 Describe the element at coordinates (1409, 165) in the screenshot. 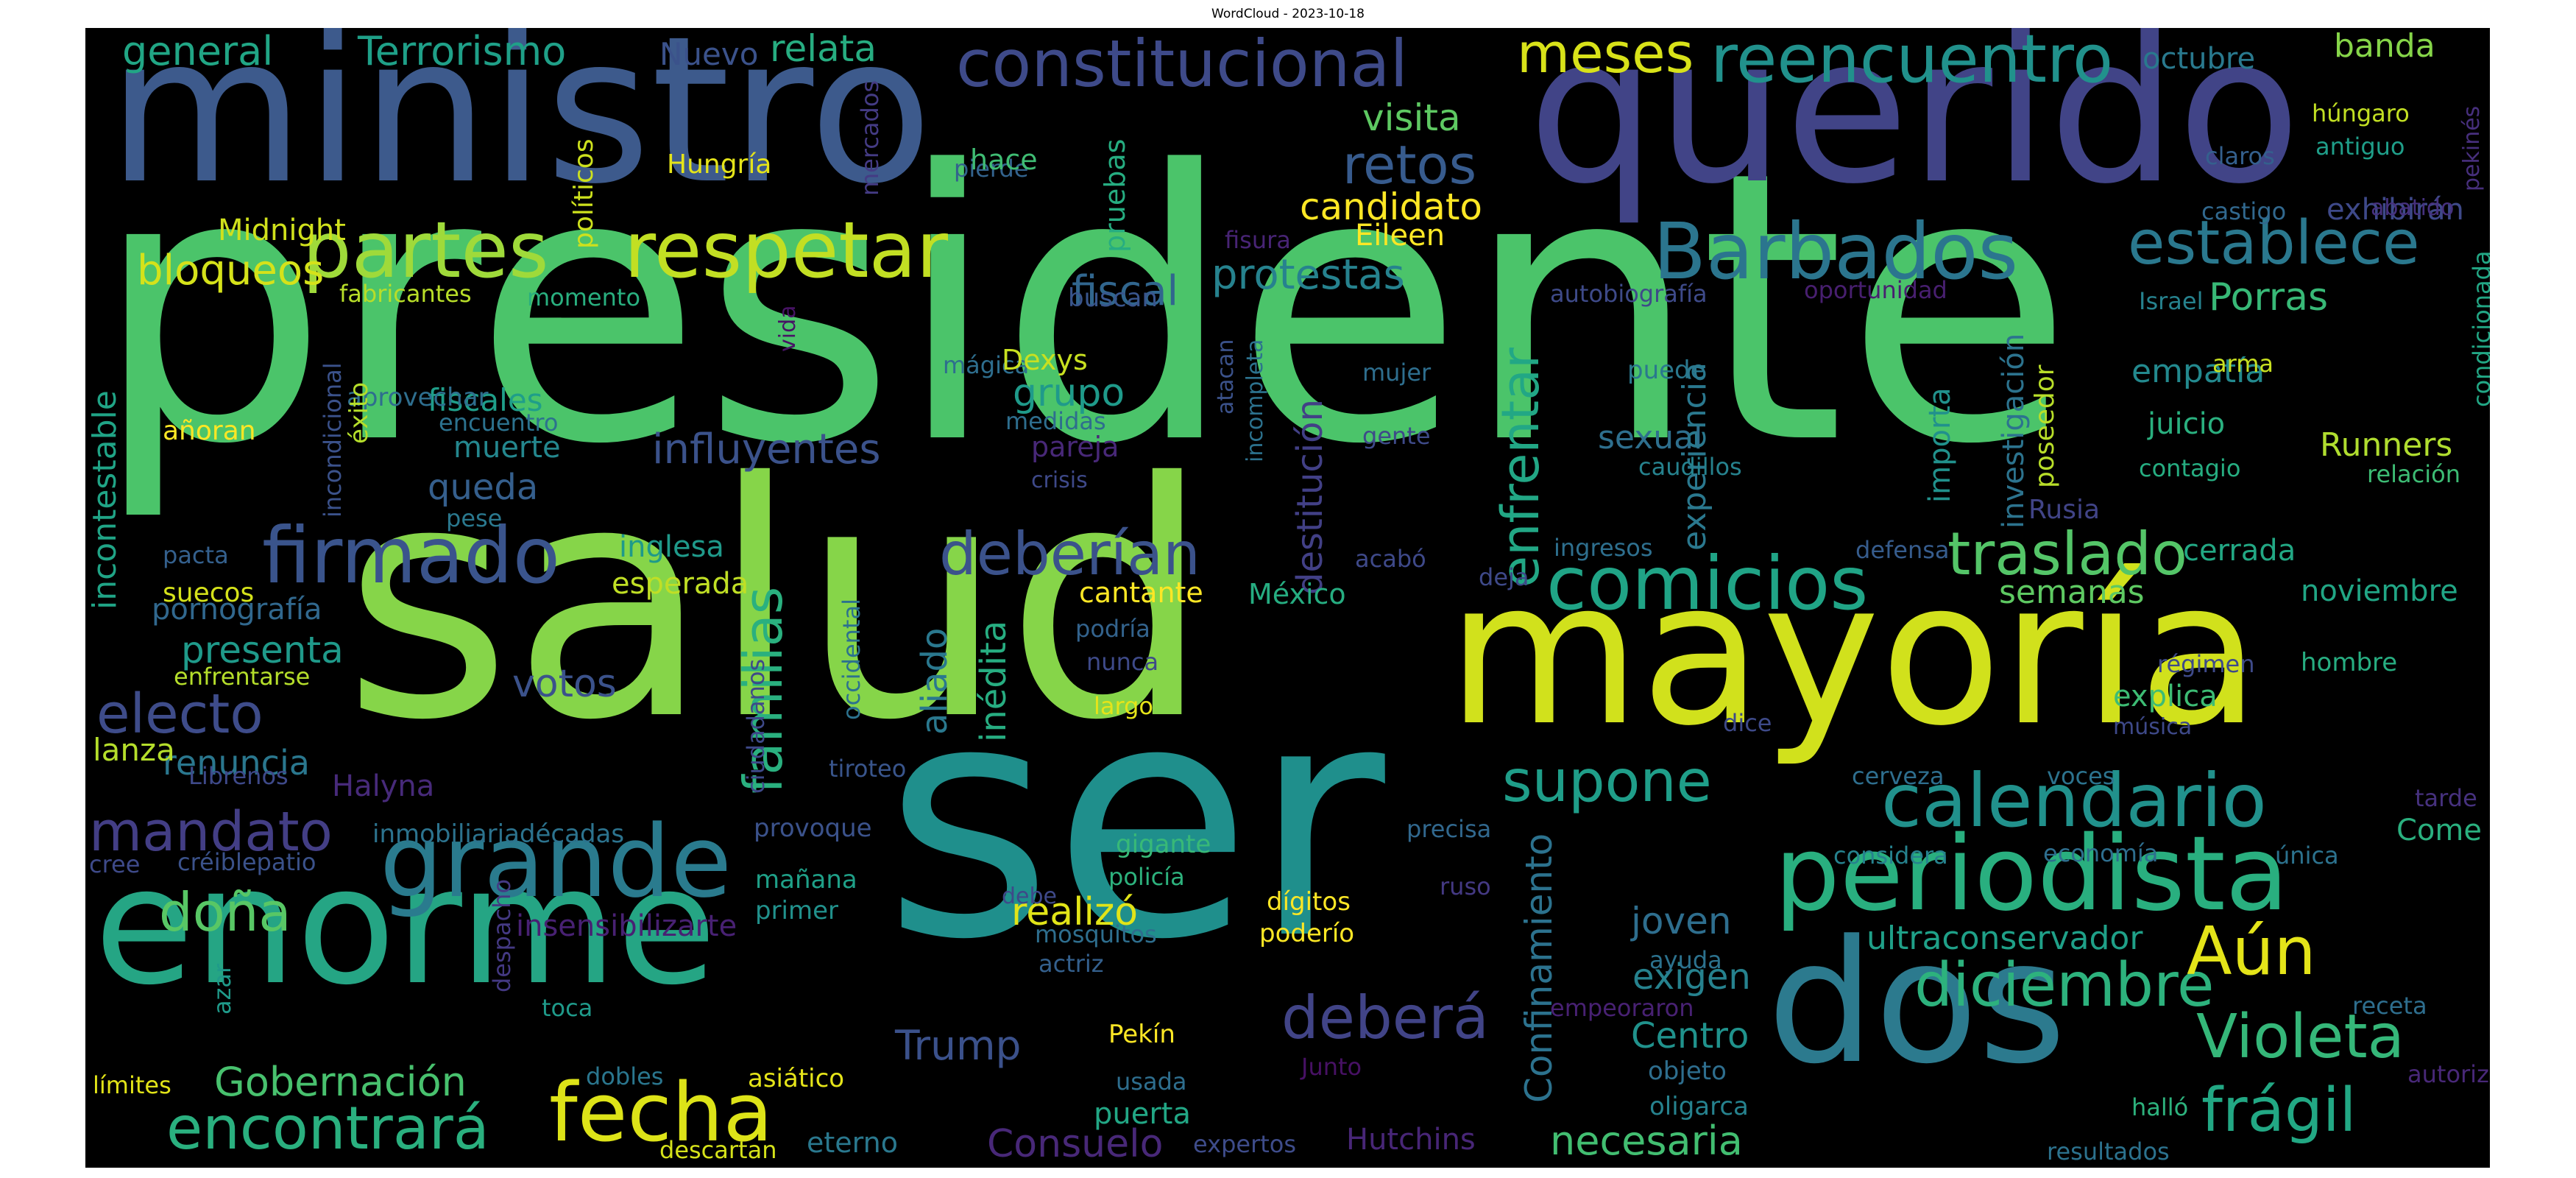

I see `word: retos` at that location.